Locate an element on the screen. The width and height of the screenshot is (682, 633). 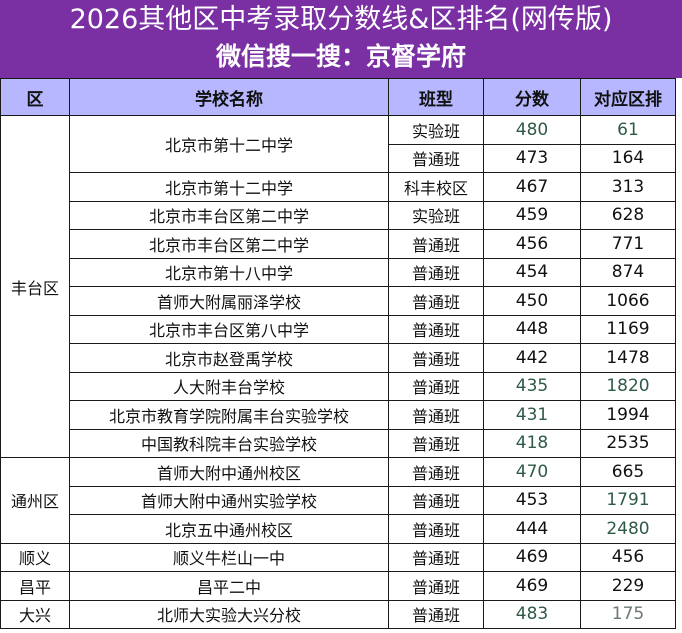
page-title: 2026其他区中考录取分数线&区排名(网传版) is located at coordinates (341, 19).